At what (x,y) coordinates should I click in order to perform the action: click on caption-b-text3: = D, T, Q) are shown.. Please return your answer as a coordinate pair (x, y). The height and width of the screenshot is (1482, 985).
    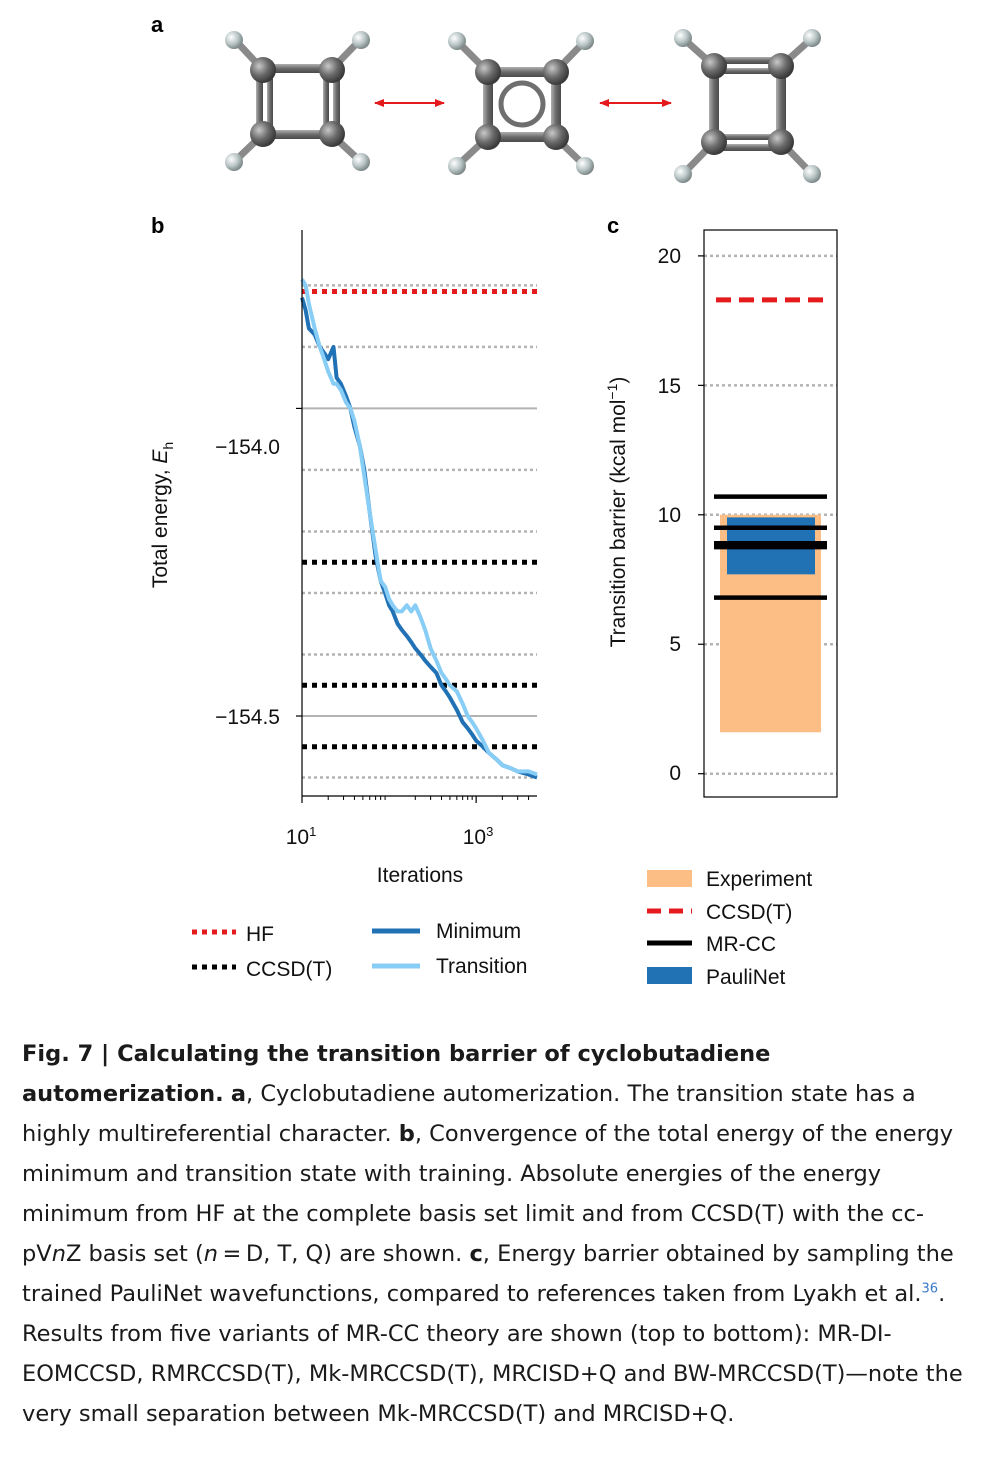
    Looking at the image, I should click on (344, 1254).